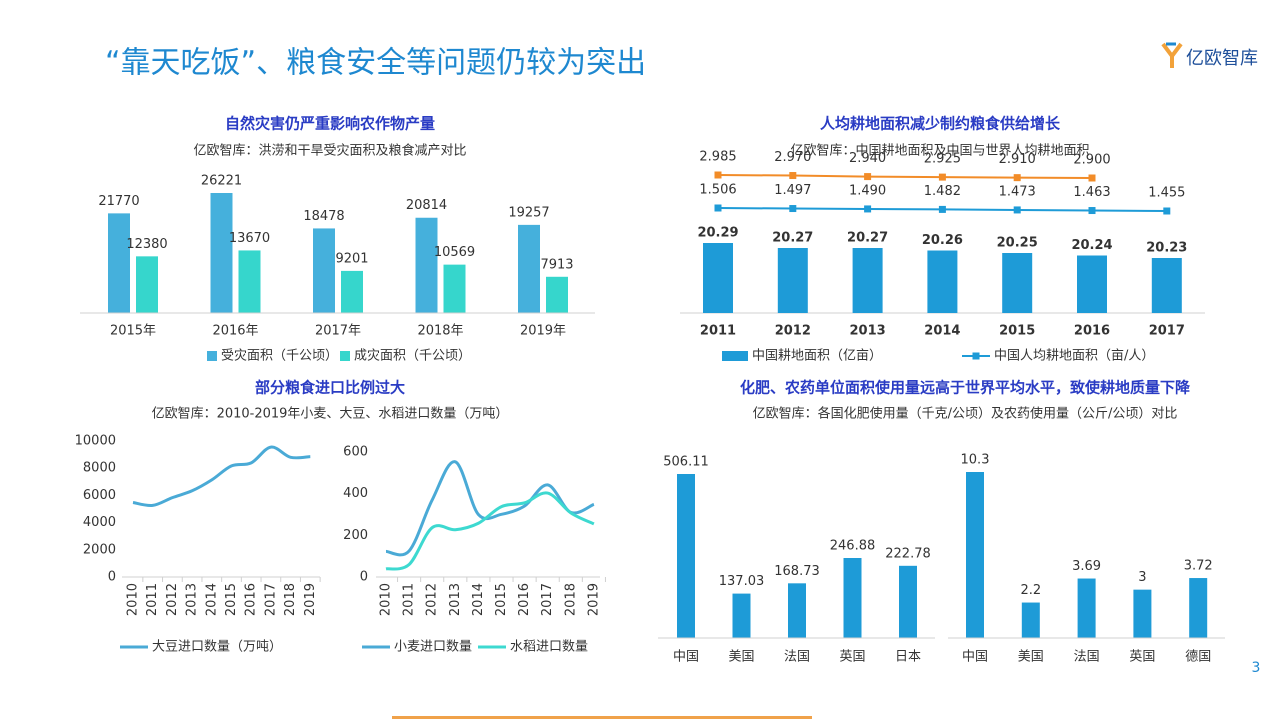 Image resolution: width=1279 pixels, height=719 pixels. I want to click on y-tick-label: 8000, so click(99, 468).